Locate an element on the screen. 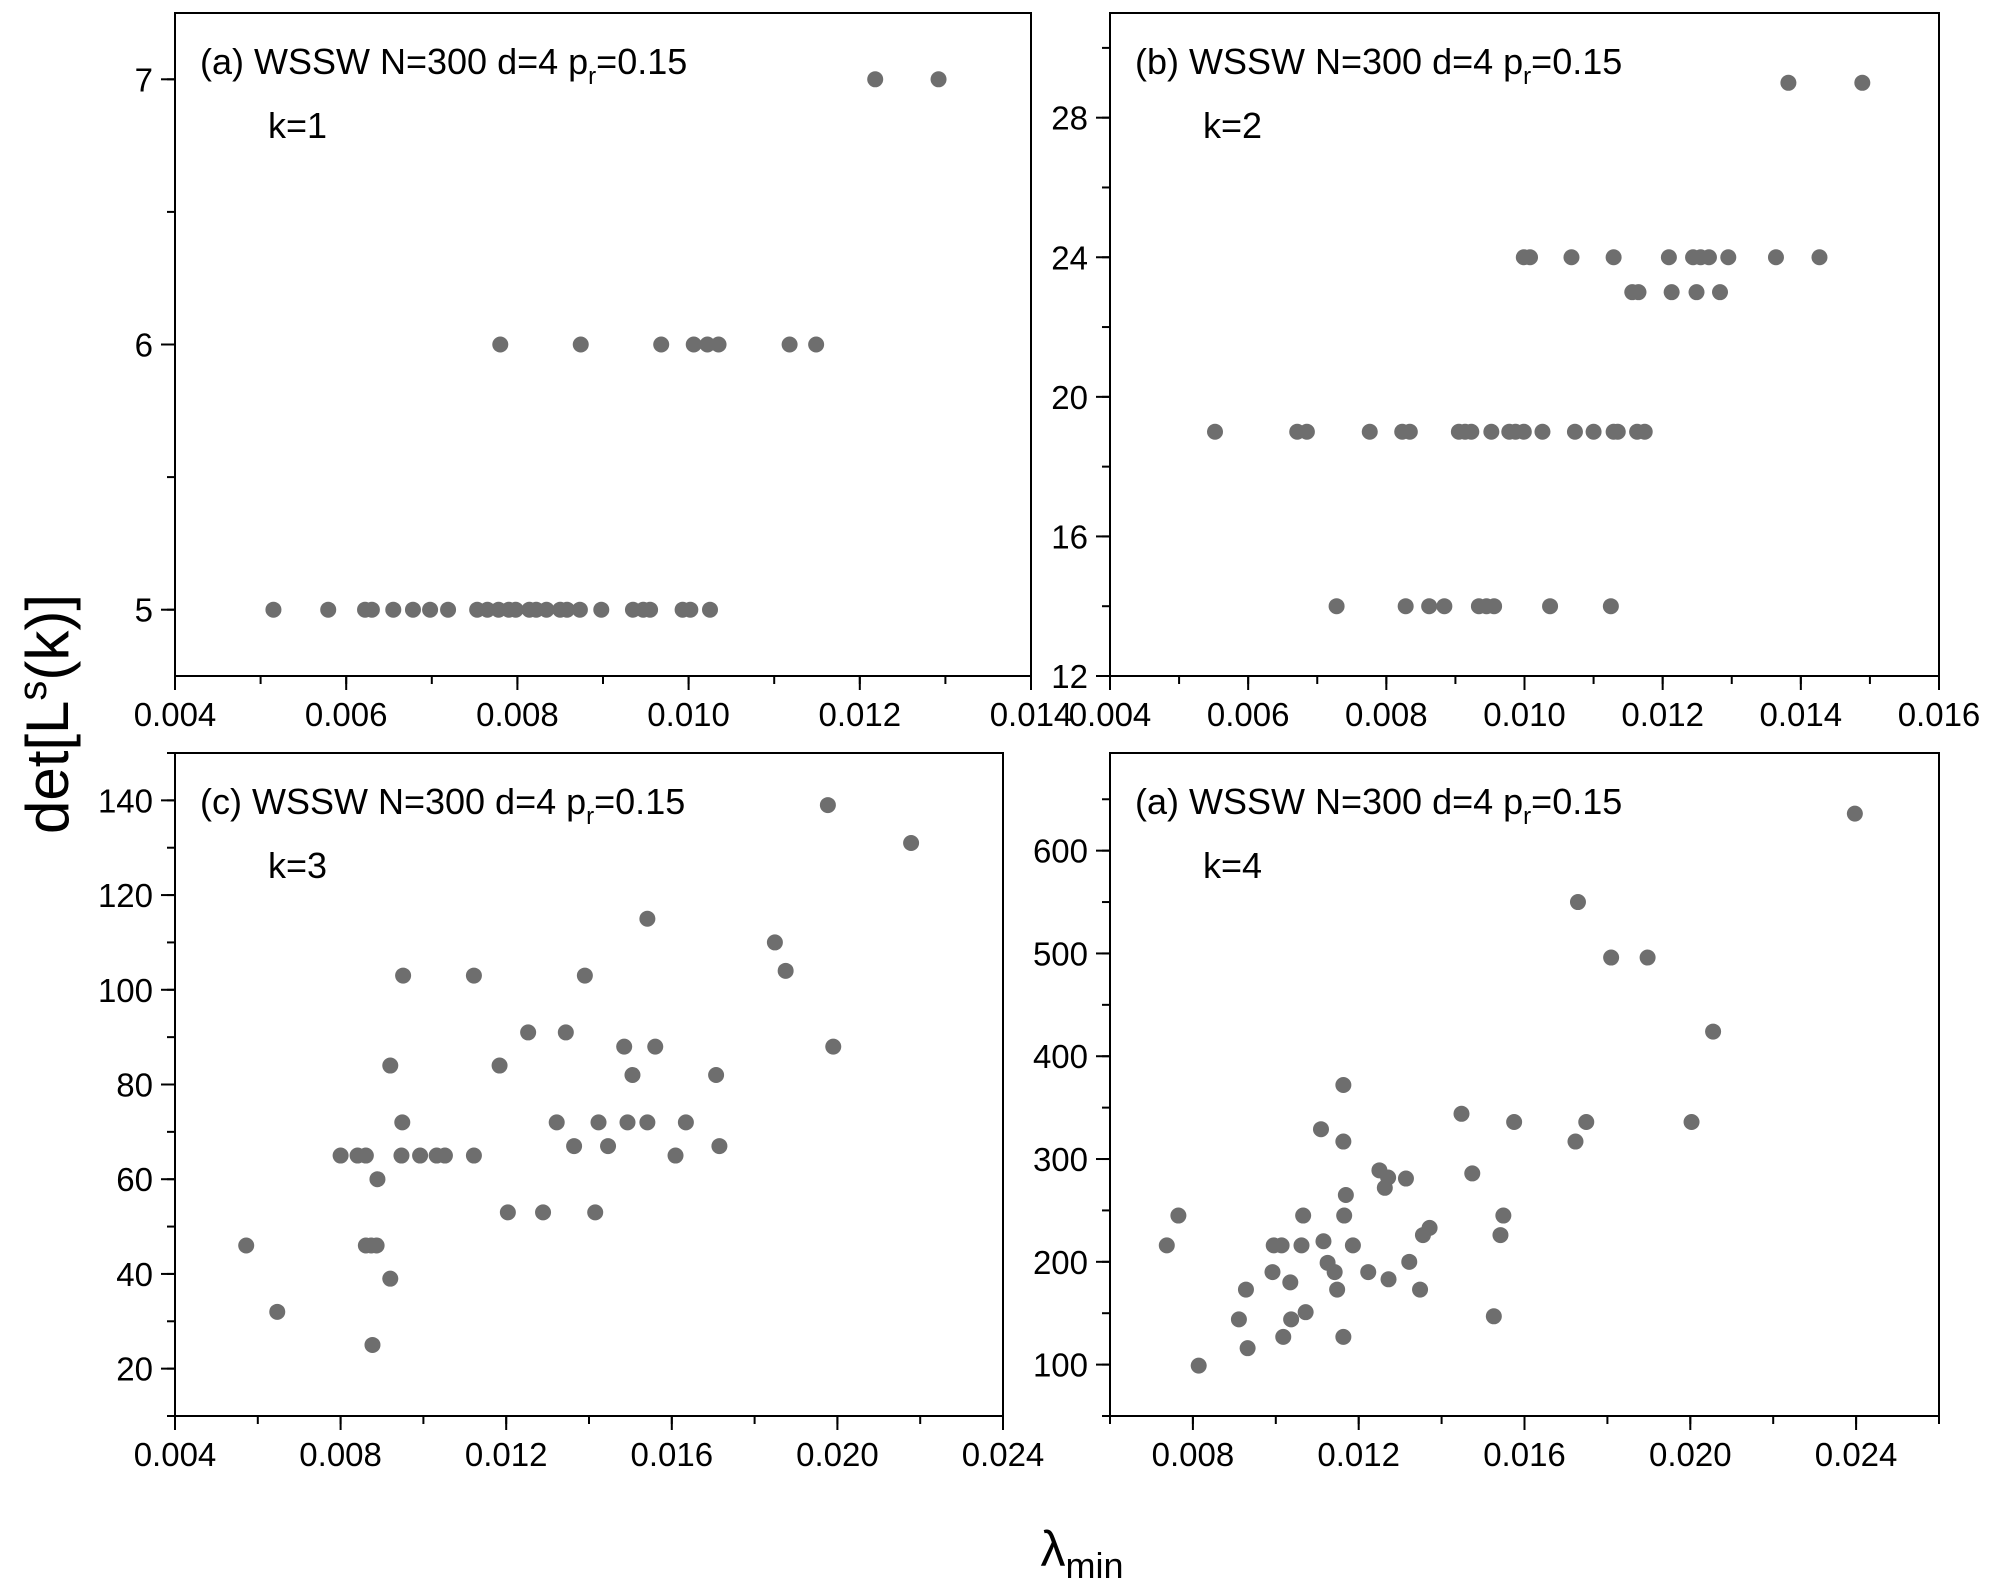  y-tick-label: 140 is located at coordinates (125, 800).